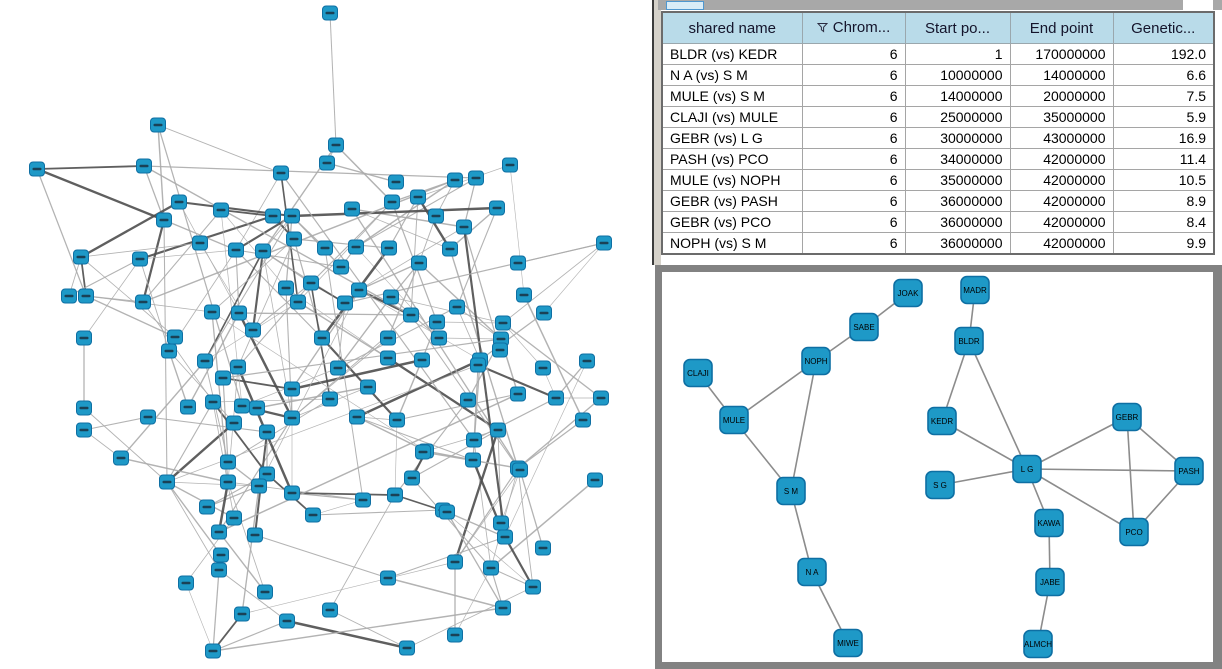 Image resolution: width=1222 pixels, height=669 pixels. I want to click on column-header-shared-name: shared name, so click(732, 27).